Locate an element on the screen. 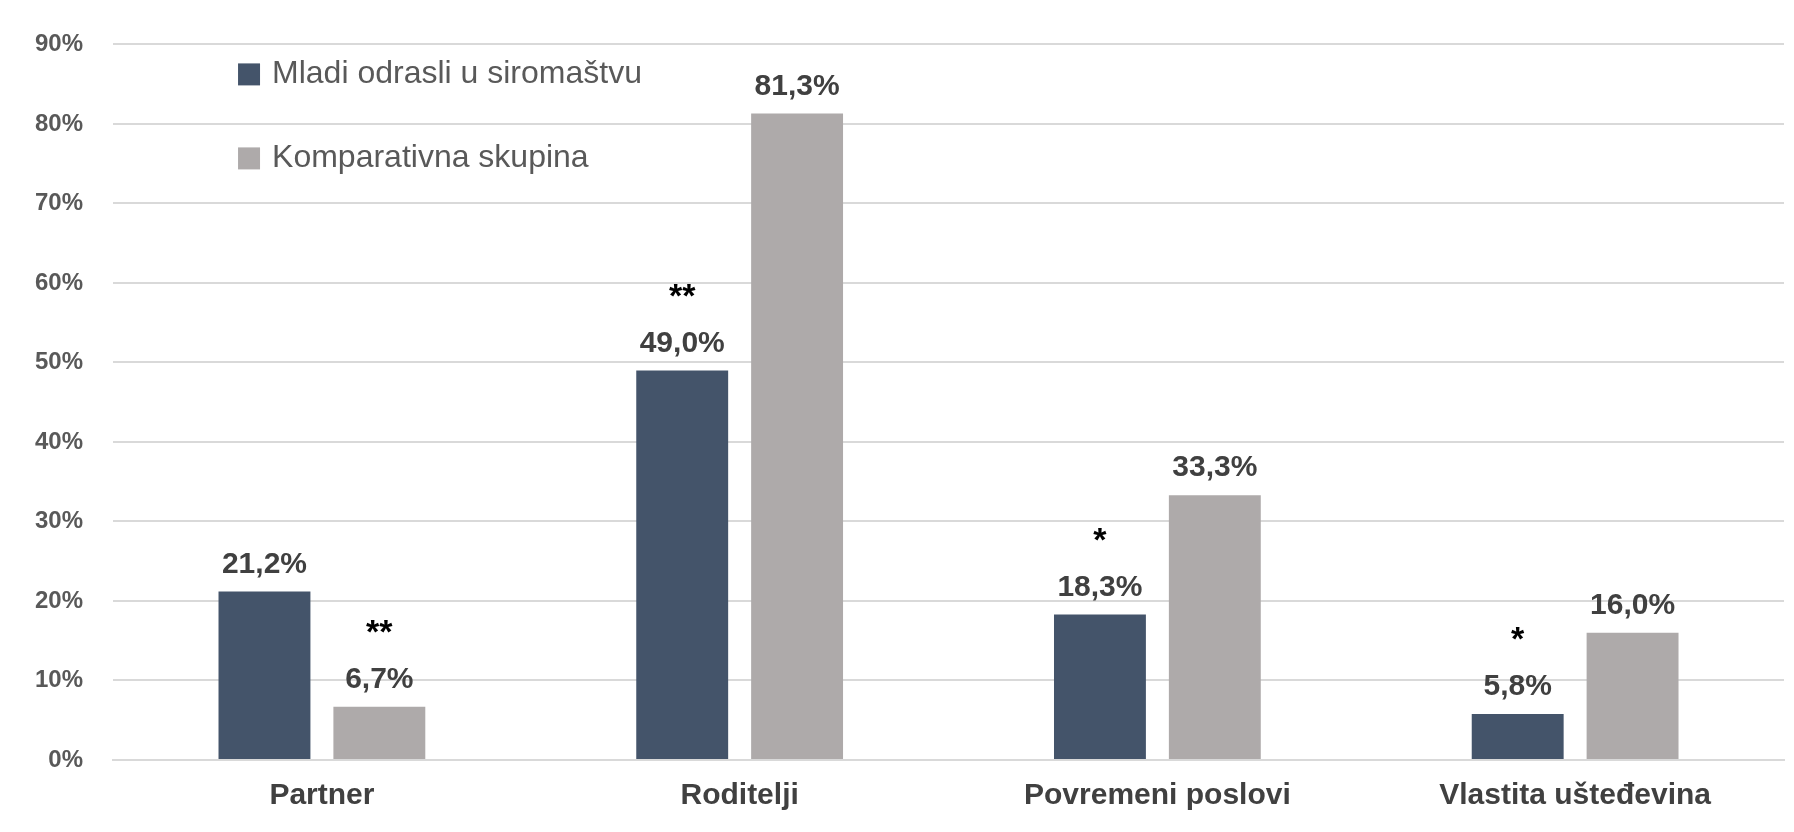  y-tick-label: 80% is located at coordinates (59, 122).